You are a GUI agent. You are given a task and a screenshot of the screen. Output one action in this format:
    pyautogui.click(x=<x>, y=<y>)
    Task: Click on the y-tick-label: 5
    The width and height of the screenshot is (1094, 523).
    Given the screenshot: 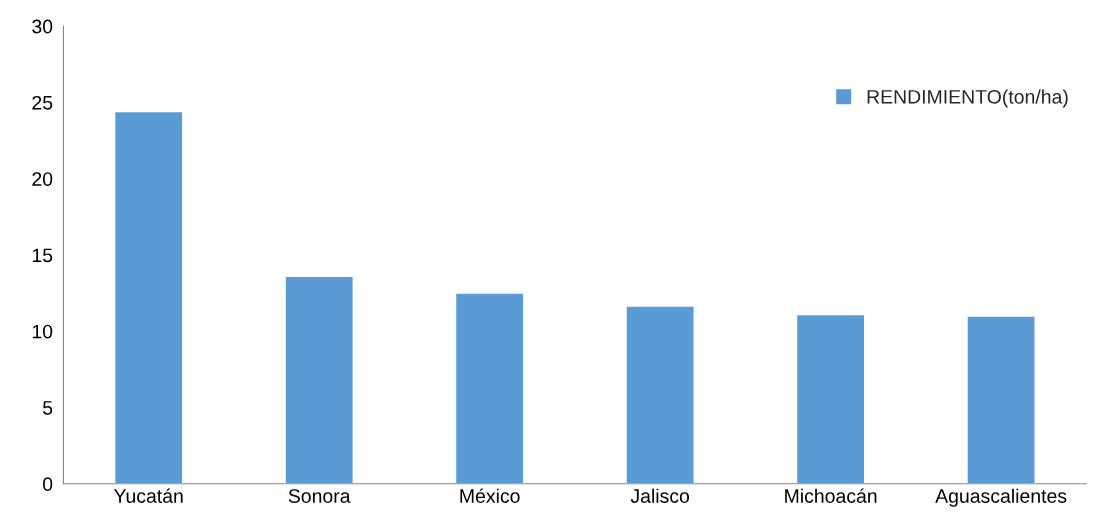 What is the action you would take?
    pyautogui.click(x=48, y=408)
    